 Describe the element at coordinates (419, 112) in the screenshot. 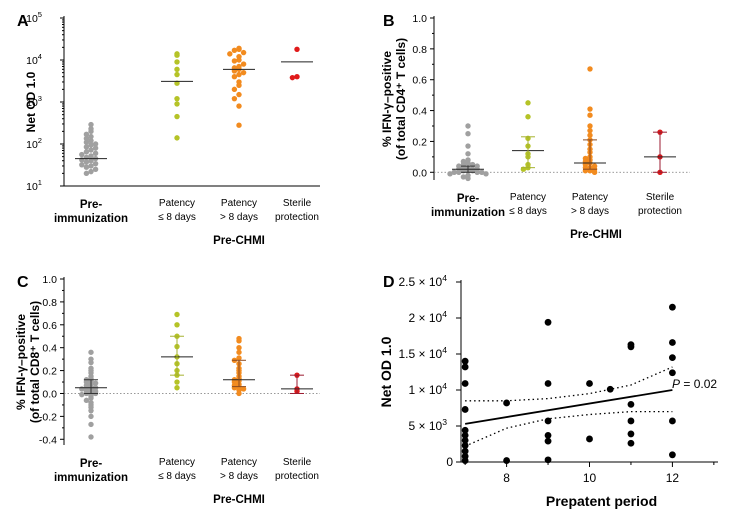

I see `y-tick-label: 0.4` at that location.